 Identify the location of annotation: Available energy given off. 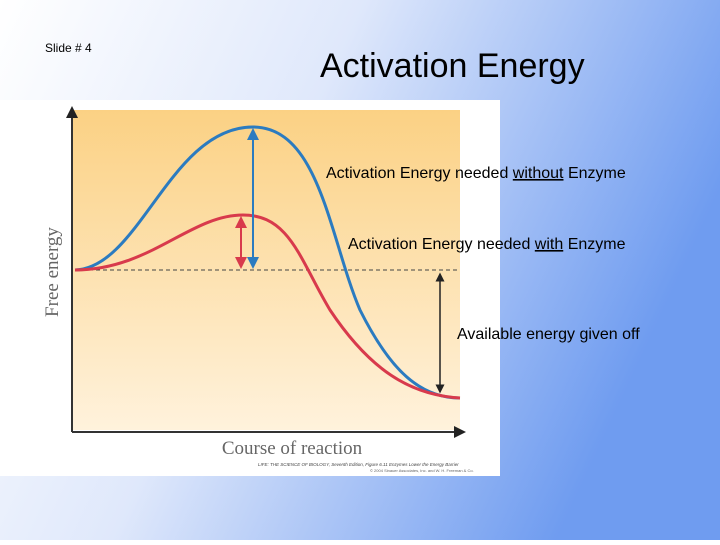
(548, 334).